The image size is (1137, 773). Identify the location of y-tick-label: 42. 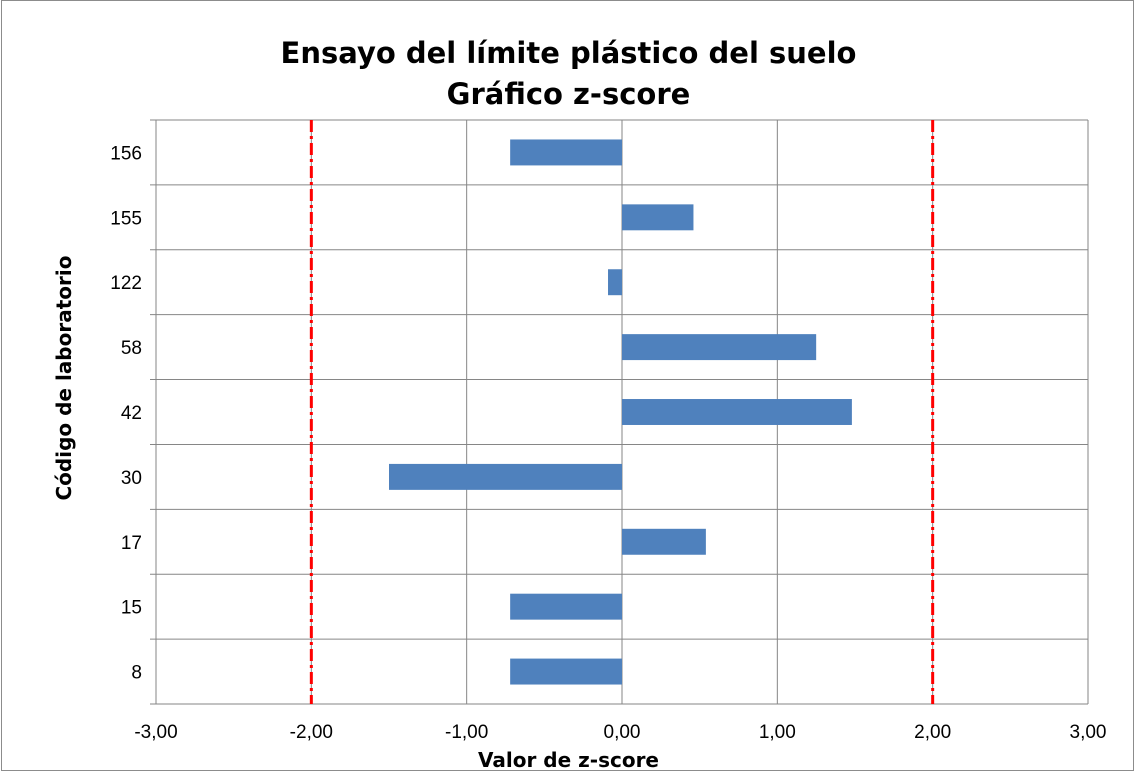
(131, 413).